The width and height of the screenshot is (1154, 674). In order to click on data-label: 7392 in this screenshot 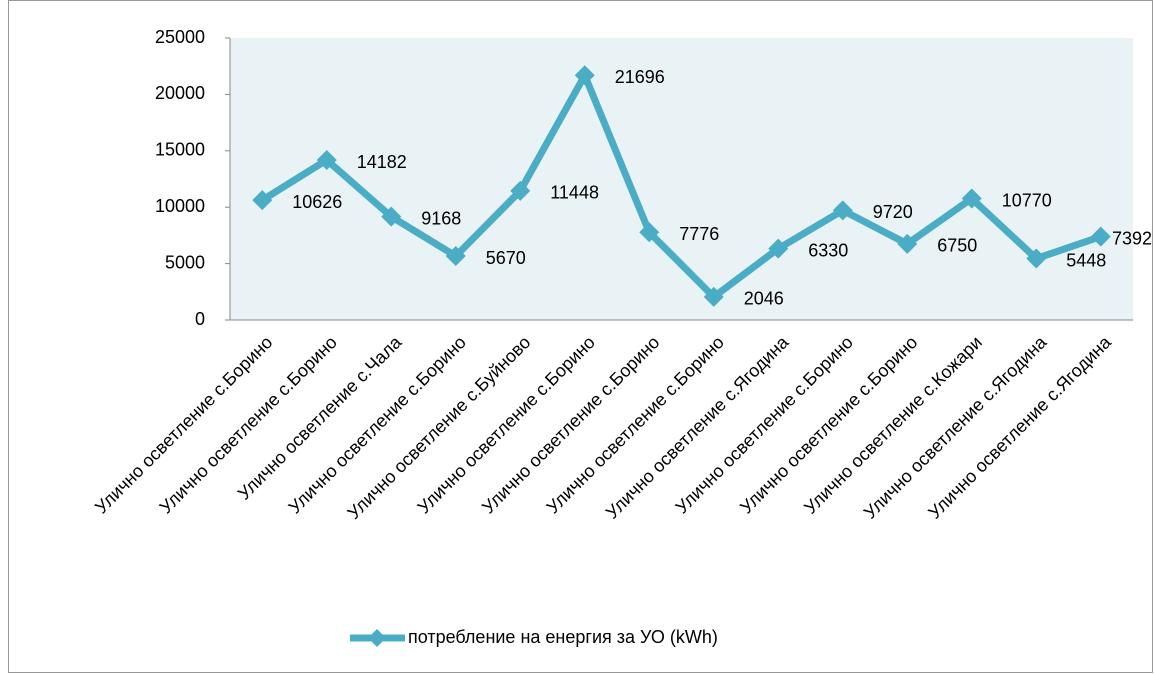, I will do `click(1132, 238)`.